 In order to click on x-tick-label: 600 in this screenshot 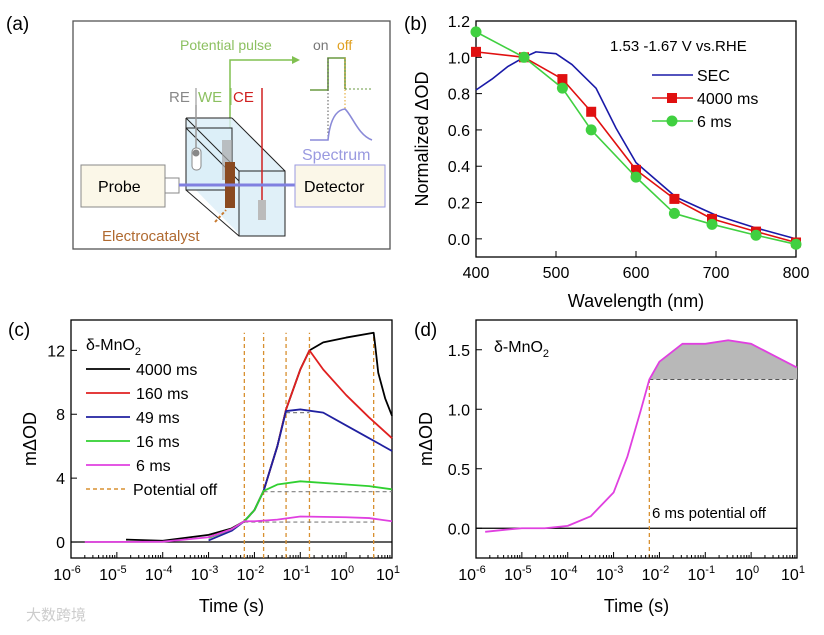, I will do `click(636, 273)`.